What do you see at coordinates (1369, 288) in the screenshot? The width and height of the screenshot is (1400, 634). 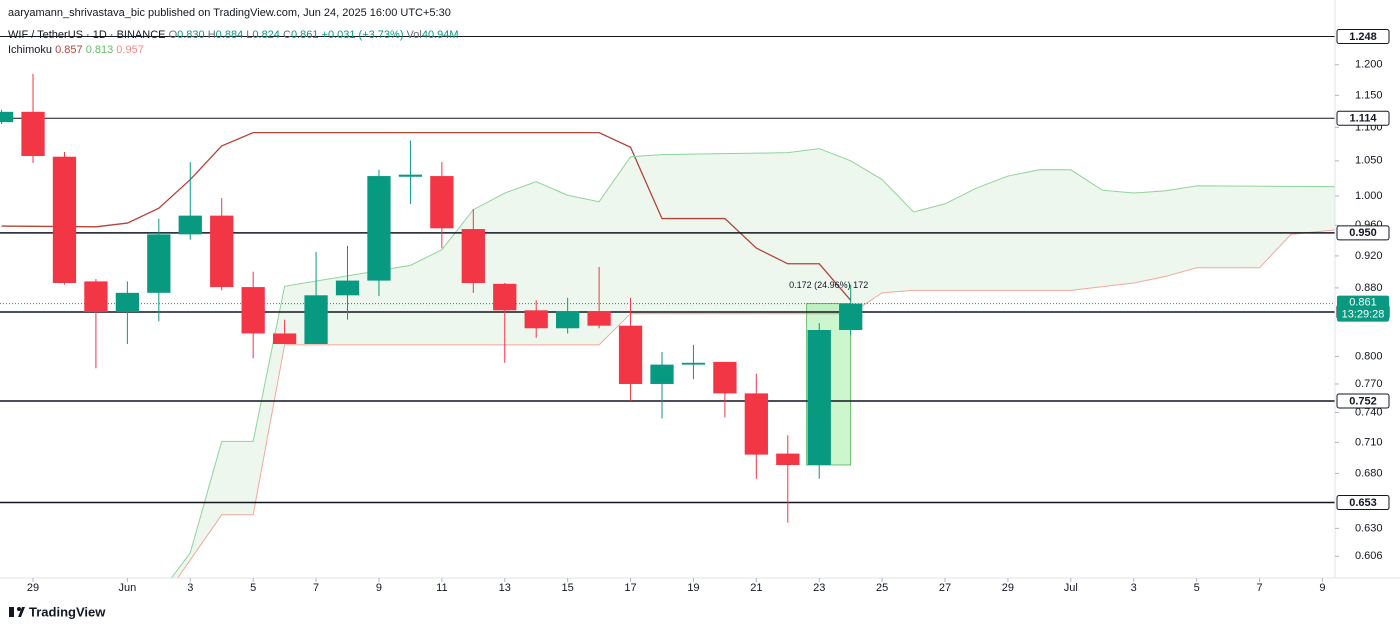 I see `y-tick-label: 0.880` at bounding box center [1369, 288].